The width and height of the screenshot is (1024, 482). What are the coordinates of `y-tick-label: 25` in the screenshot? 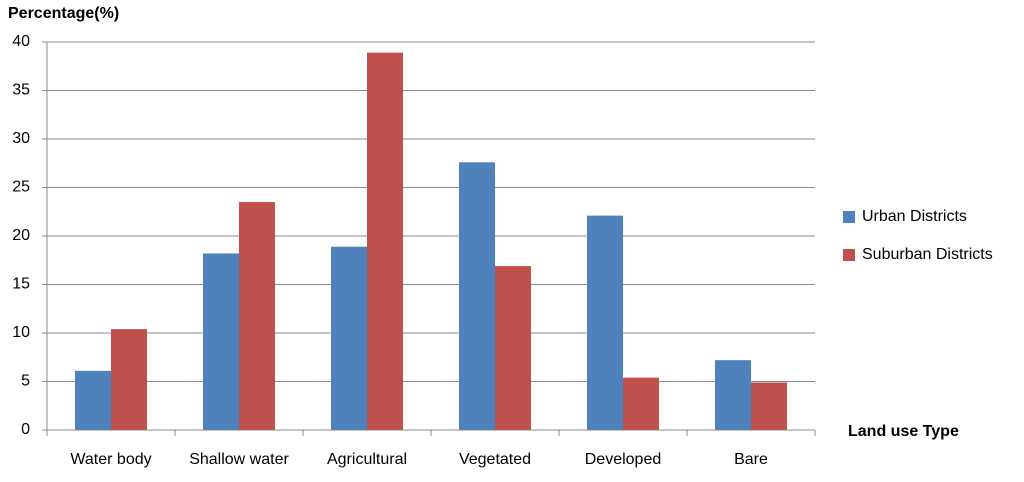 It's located at (21, 187).